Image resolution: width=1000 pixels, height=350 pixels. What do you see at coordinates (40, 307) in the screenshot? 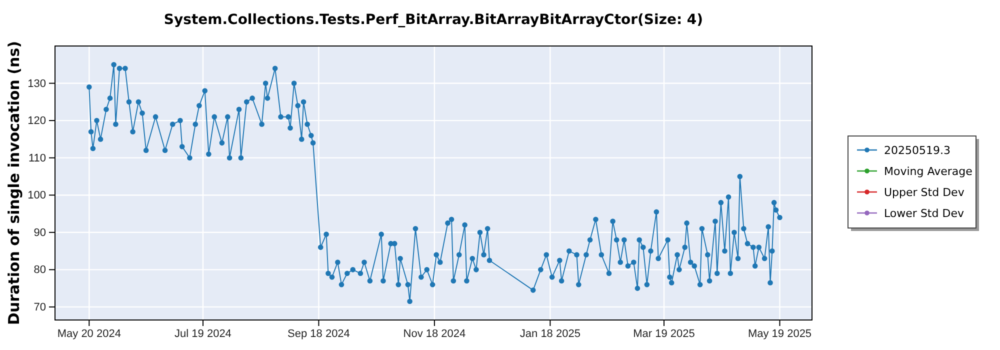
I see `y-tick-label: 70` at bounding box center [40, 307].